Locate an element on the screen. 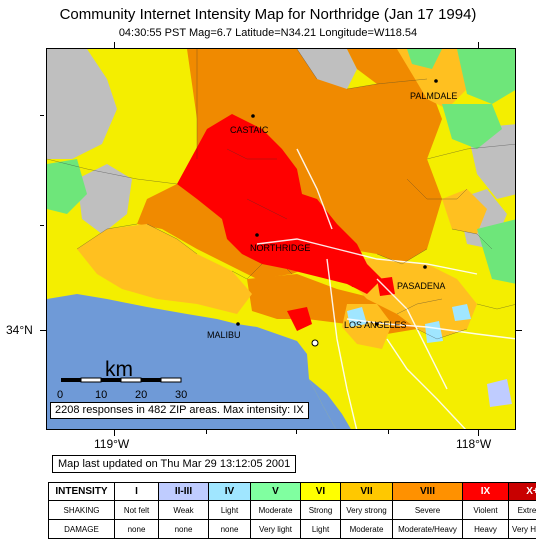  legend-intensity-ii-iii: II-III is located at coordinates (183, 491).